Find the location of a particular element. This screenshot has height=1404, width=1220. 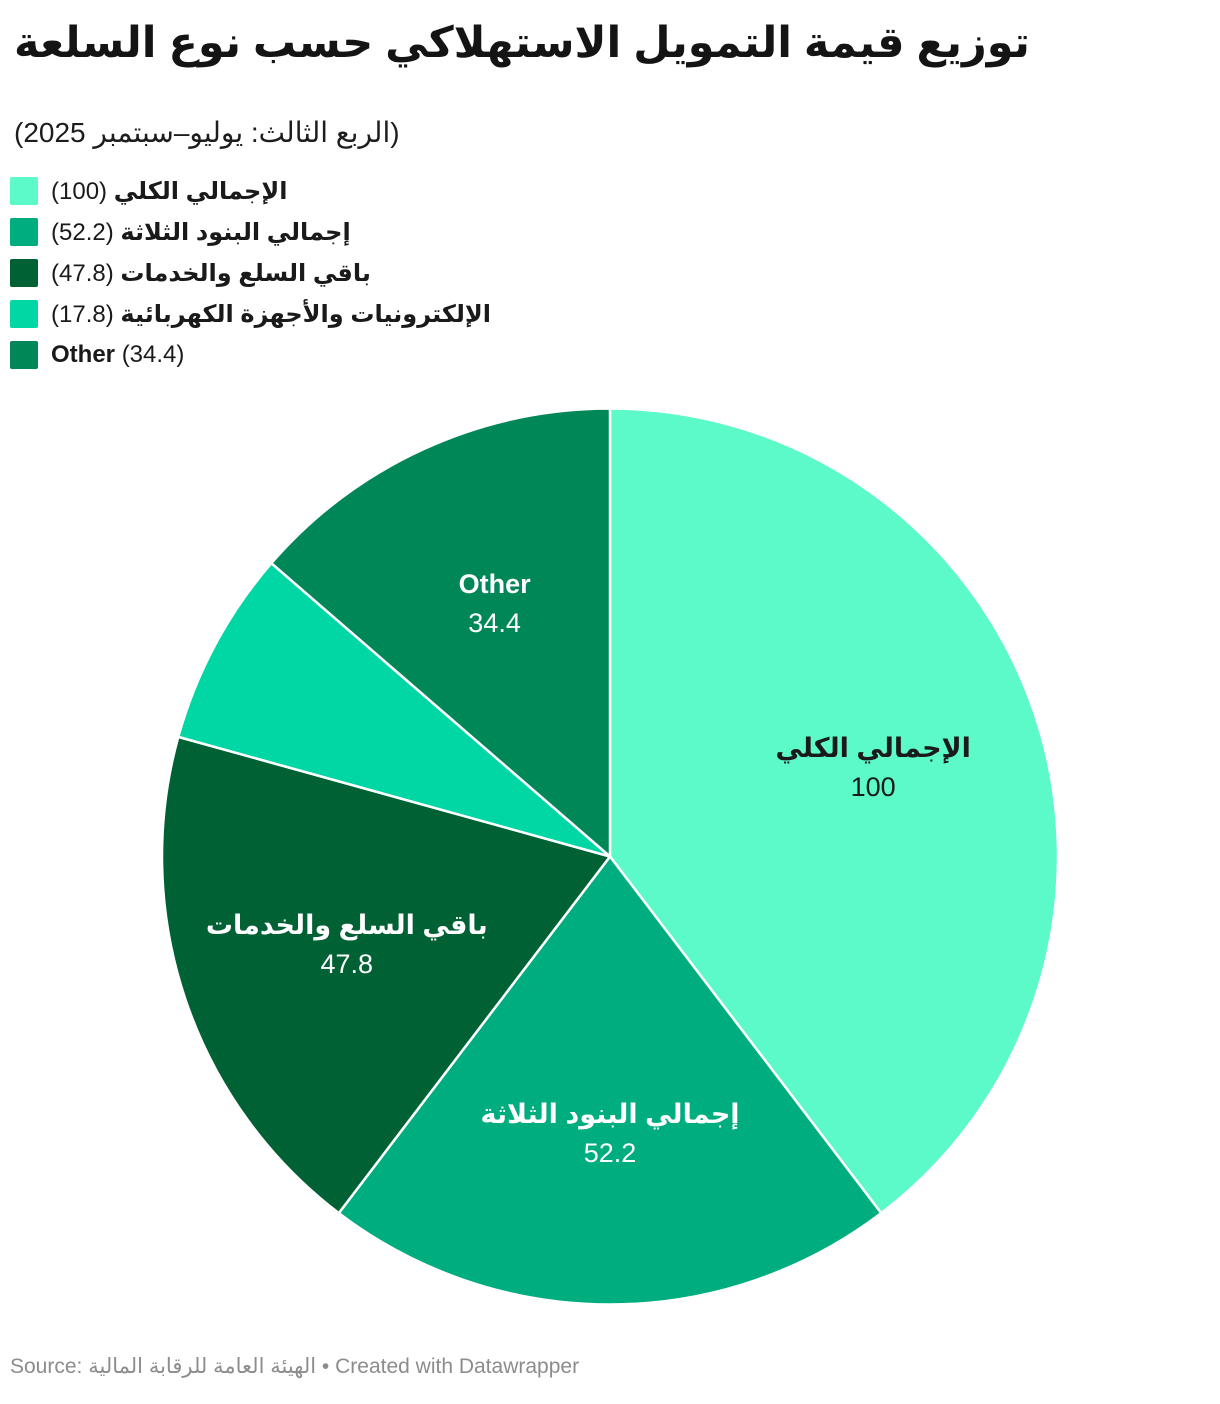

legend-item-0: الإجمالي الكلي (100) is located at coordinates (250, 191).